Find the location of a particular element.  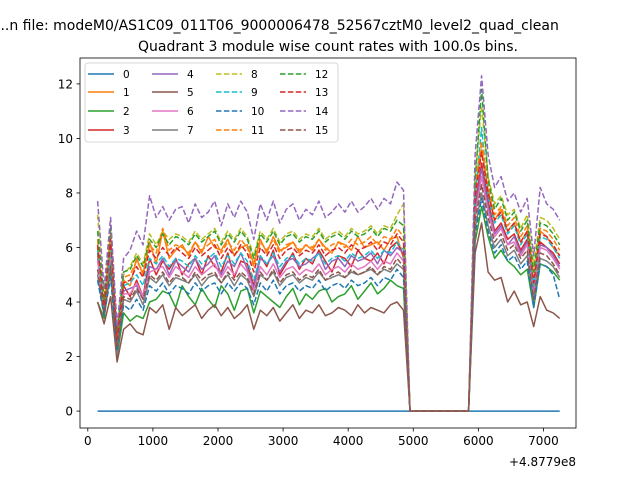

x-tick-label: 0 is located at coordinates (88, 441).